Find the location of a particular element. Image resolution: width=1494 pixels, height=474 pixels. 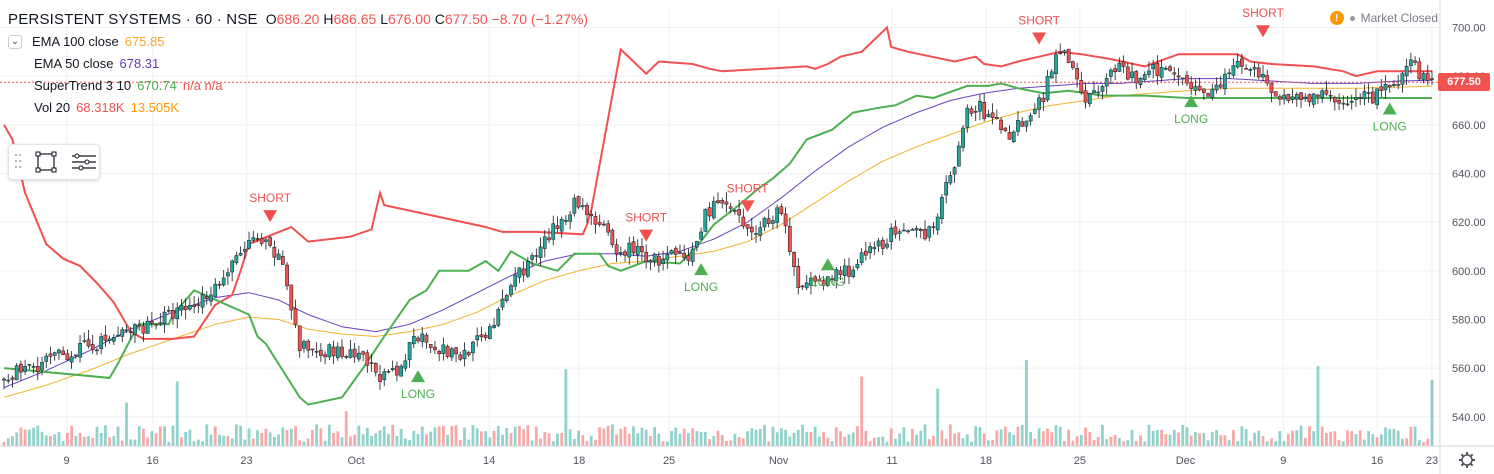

warning-icon: ! is located at coordinates (1336, 18).